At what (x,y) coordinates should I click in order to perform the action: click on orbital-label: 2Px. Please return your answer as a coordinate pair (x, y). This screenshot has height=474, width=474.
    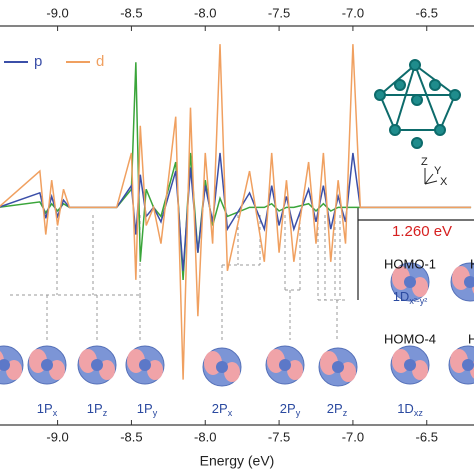
    Looking at the image, I should click on (222, 409).